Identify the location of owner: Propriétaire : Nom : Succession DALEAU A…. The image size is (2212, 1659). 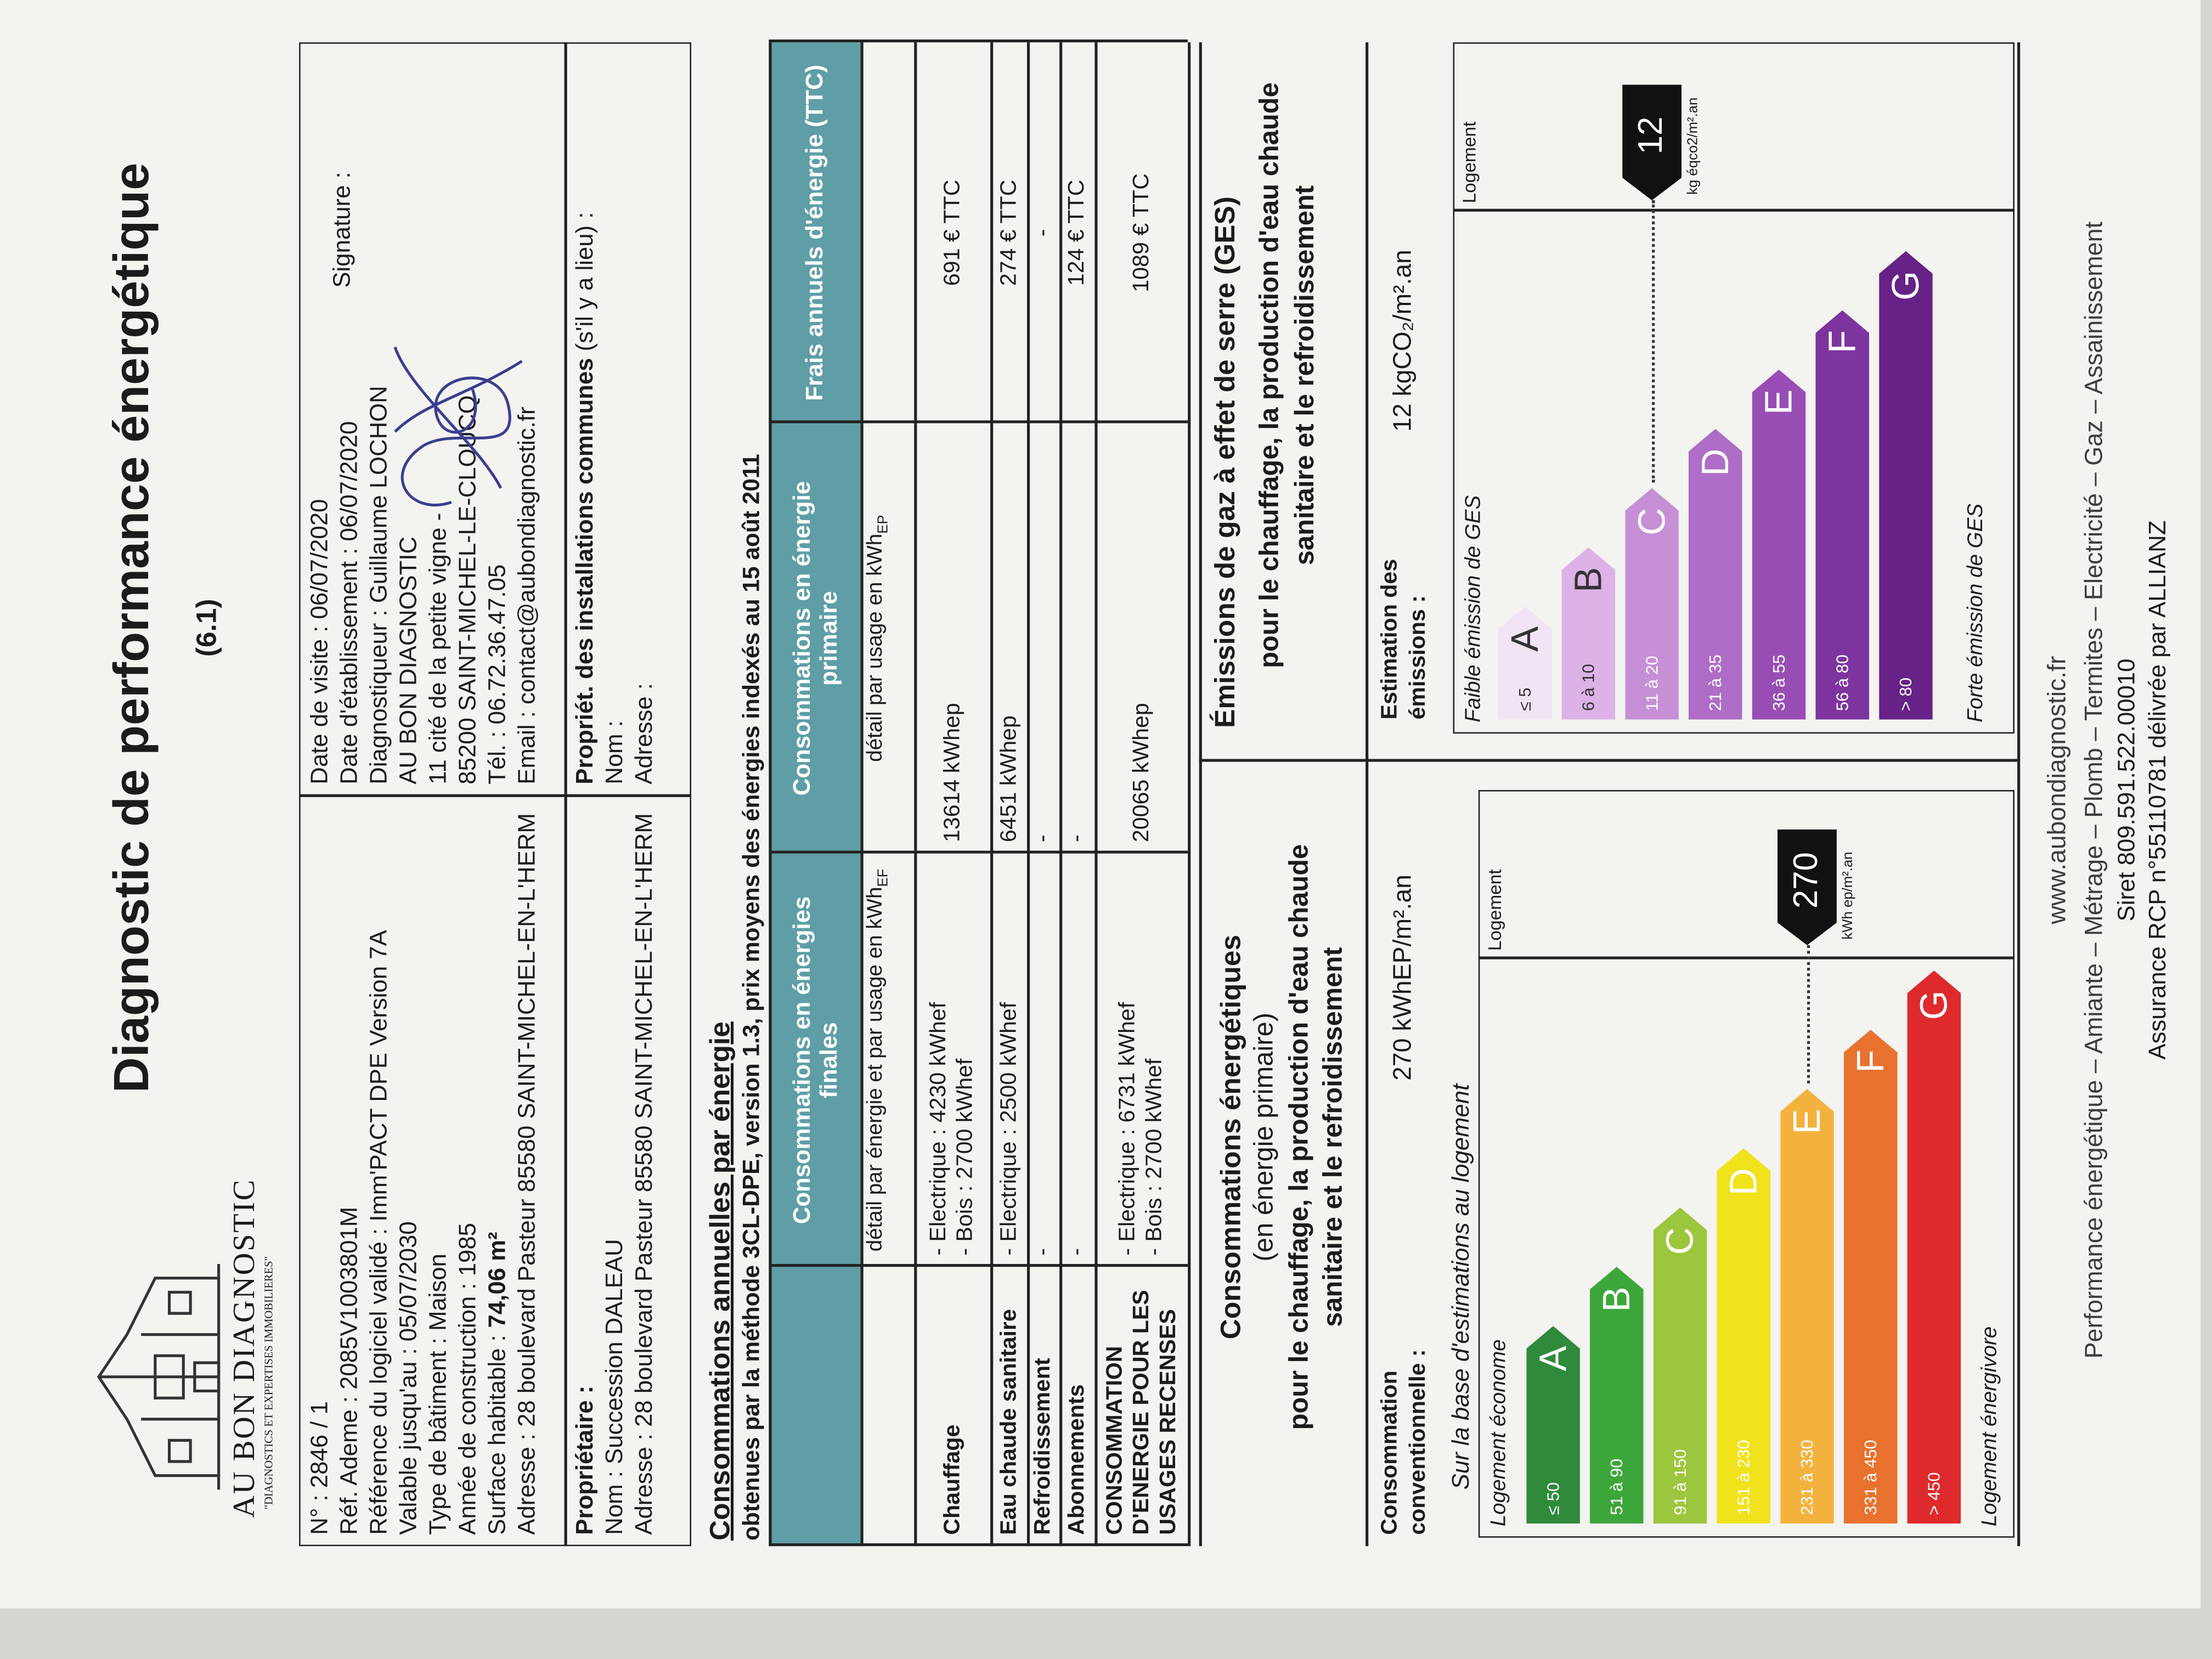
(615, 1171).